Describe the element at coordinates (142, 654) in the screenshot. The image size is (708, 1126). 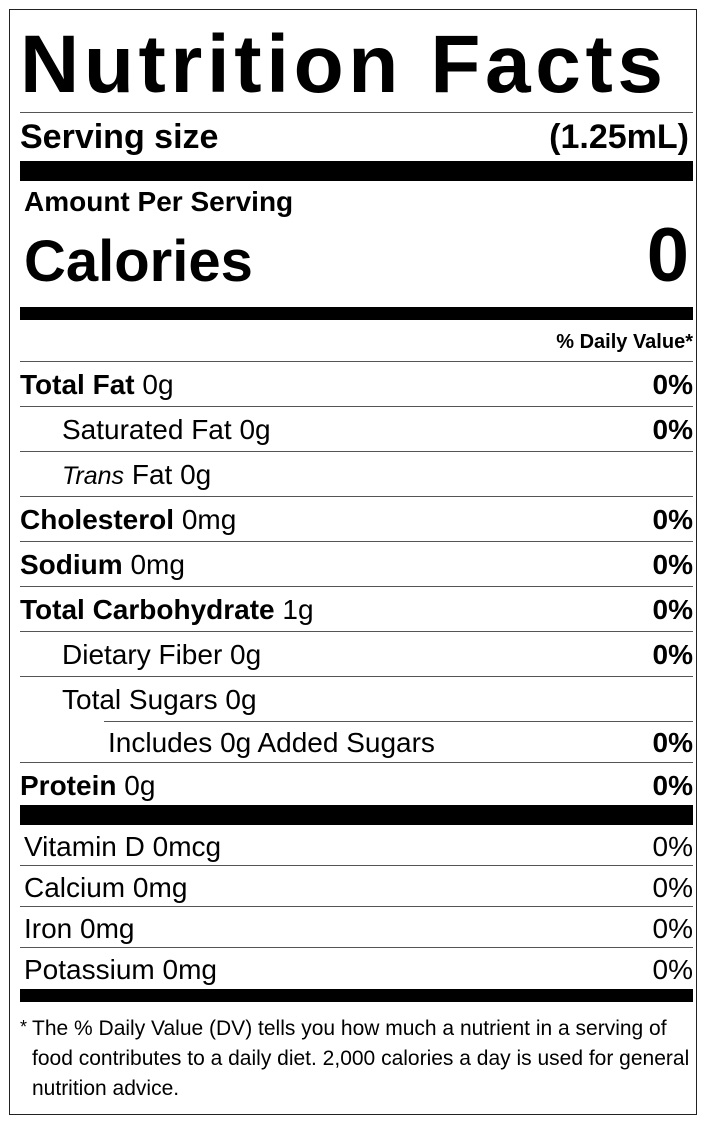
I see `nutrient-name: Dietary Fiber` at that location.